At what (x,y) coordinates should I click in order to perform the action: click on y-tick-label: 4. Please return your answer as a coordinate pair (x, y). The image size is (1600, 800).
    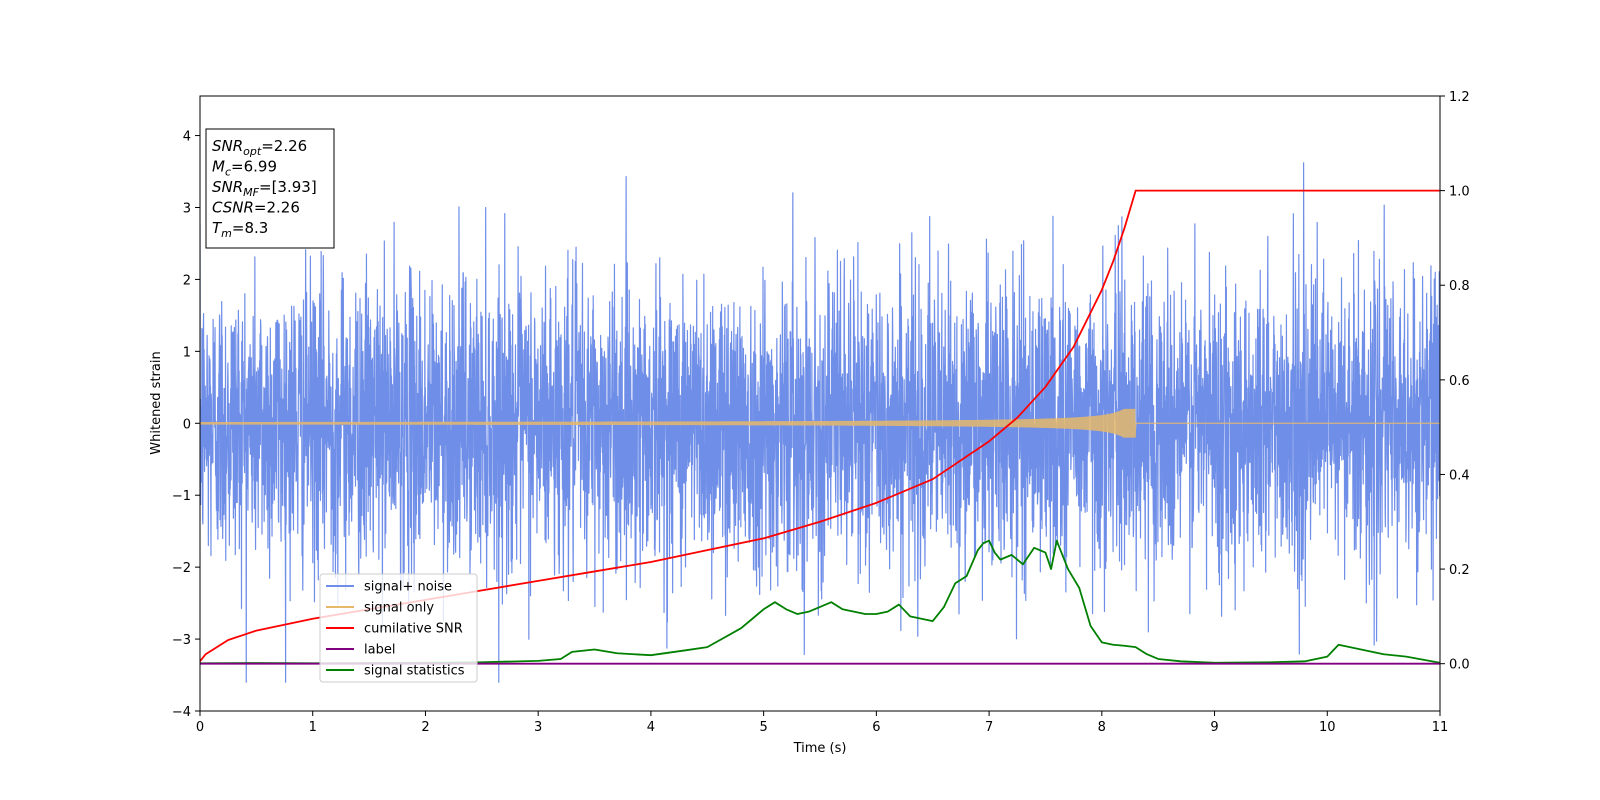
    Looking at the image, I should click on (187, 137).